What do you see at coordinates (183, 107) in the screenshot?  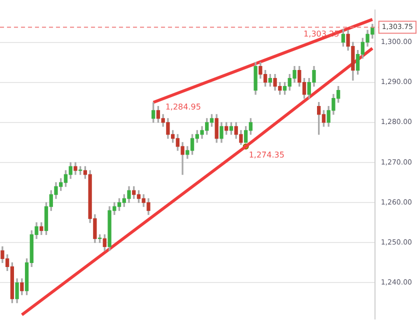 I see `annotation: 1,284.95` at bounding box center [183, 107].